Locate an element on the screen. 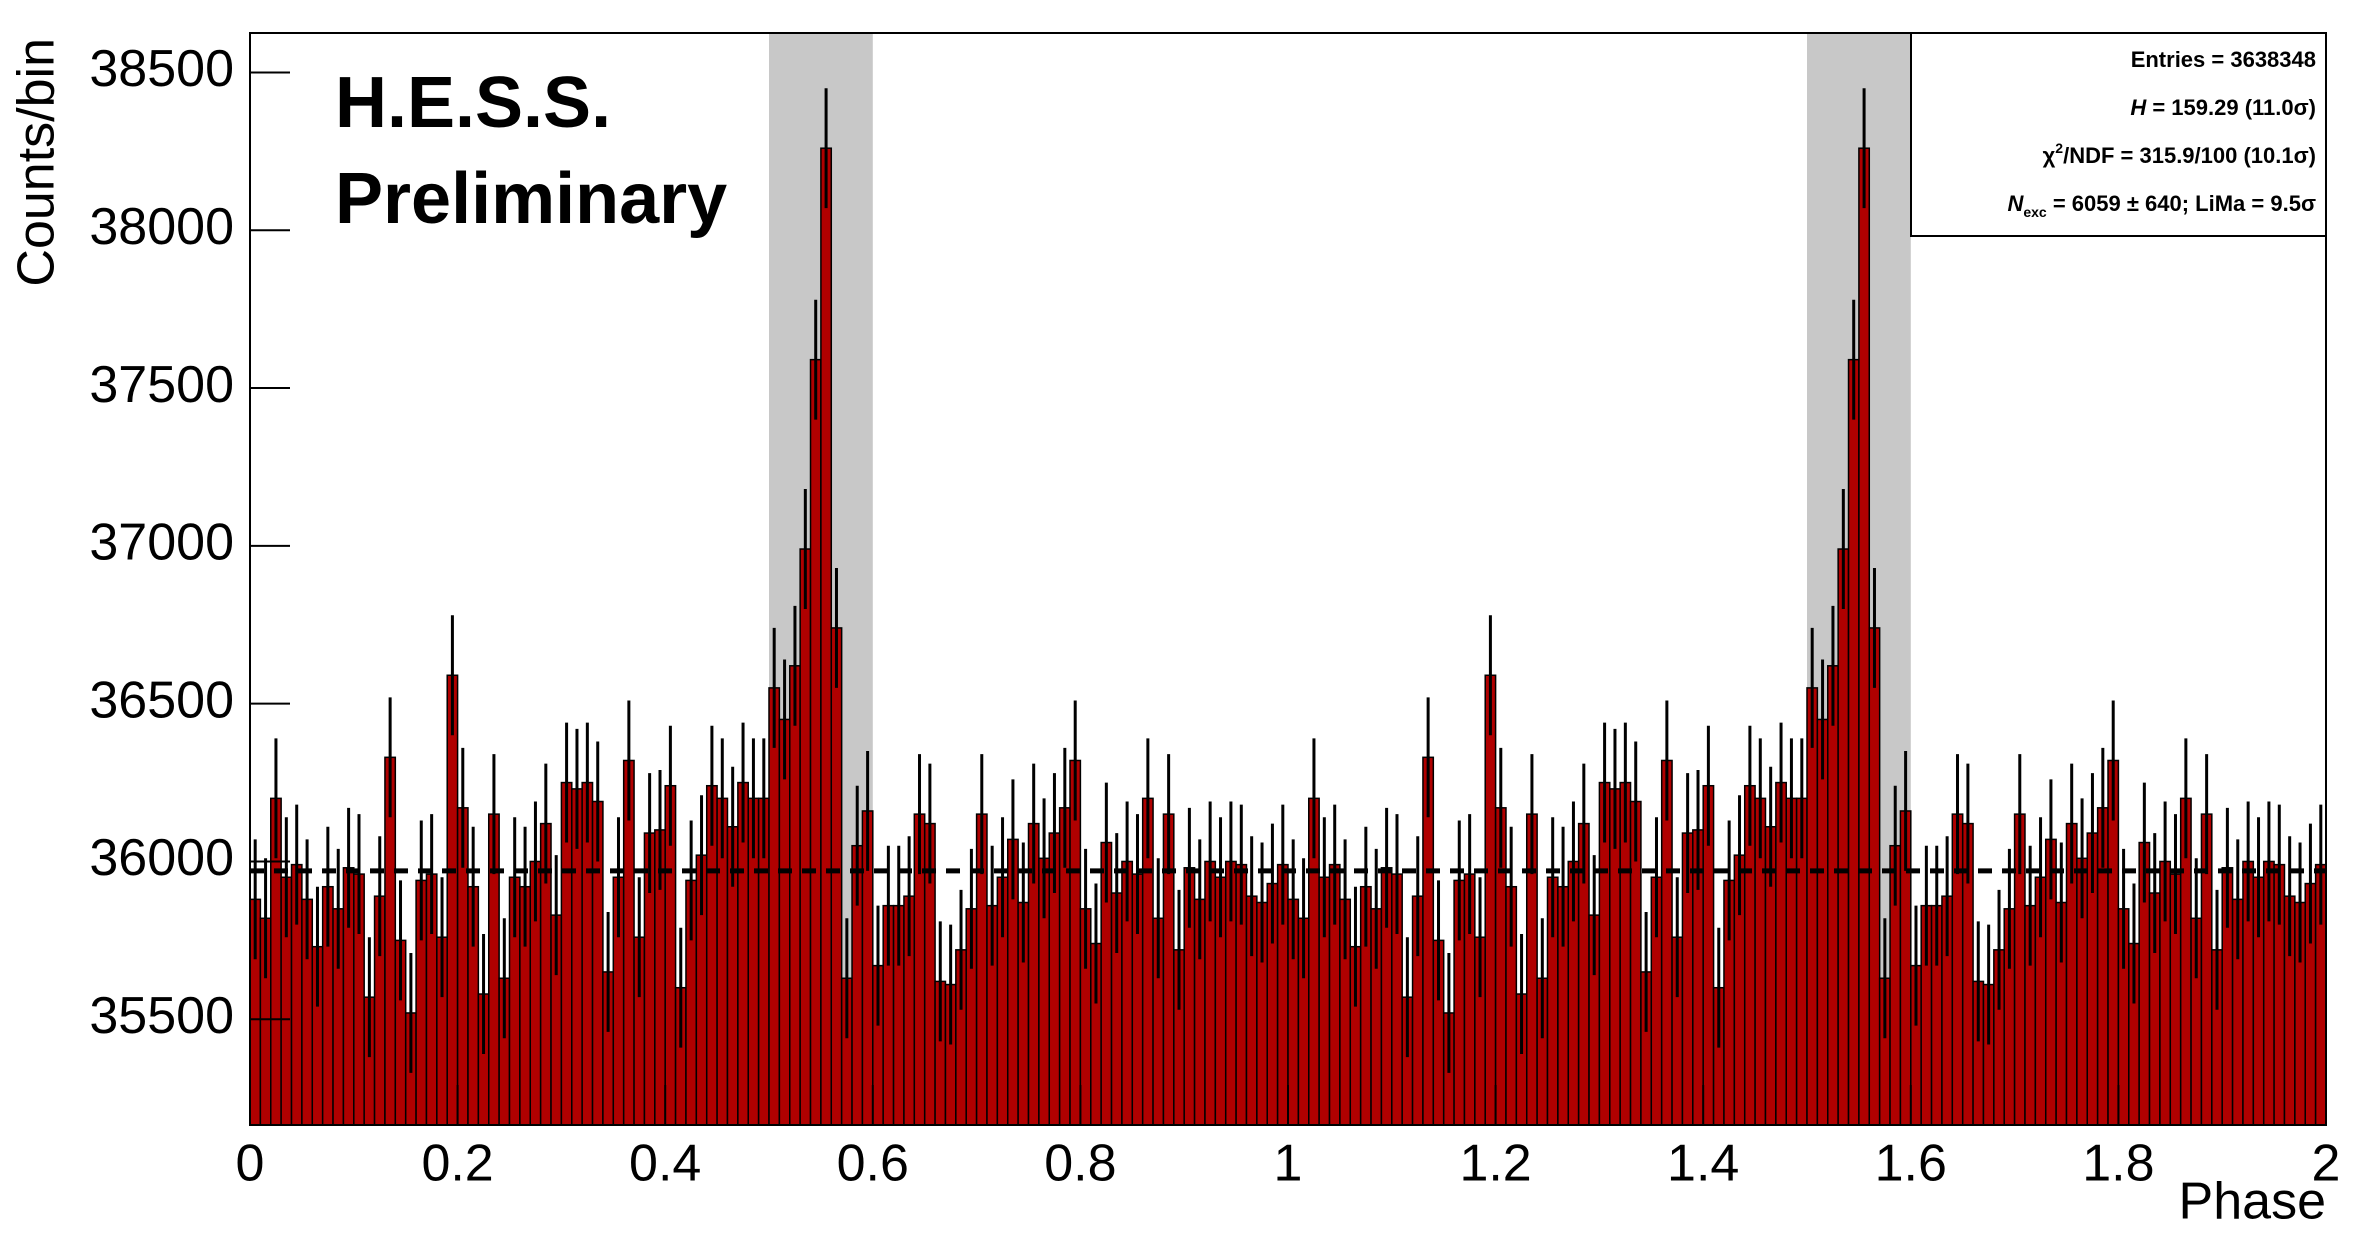  stats-text: = 6059 ± 640; LiMa = 9.5σ is located at coordinates (2181, 203).